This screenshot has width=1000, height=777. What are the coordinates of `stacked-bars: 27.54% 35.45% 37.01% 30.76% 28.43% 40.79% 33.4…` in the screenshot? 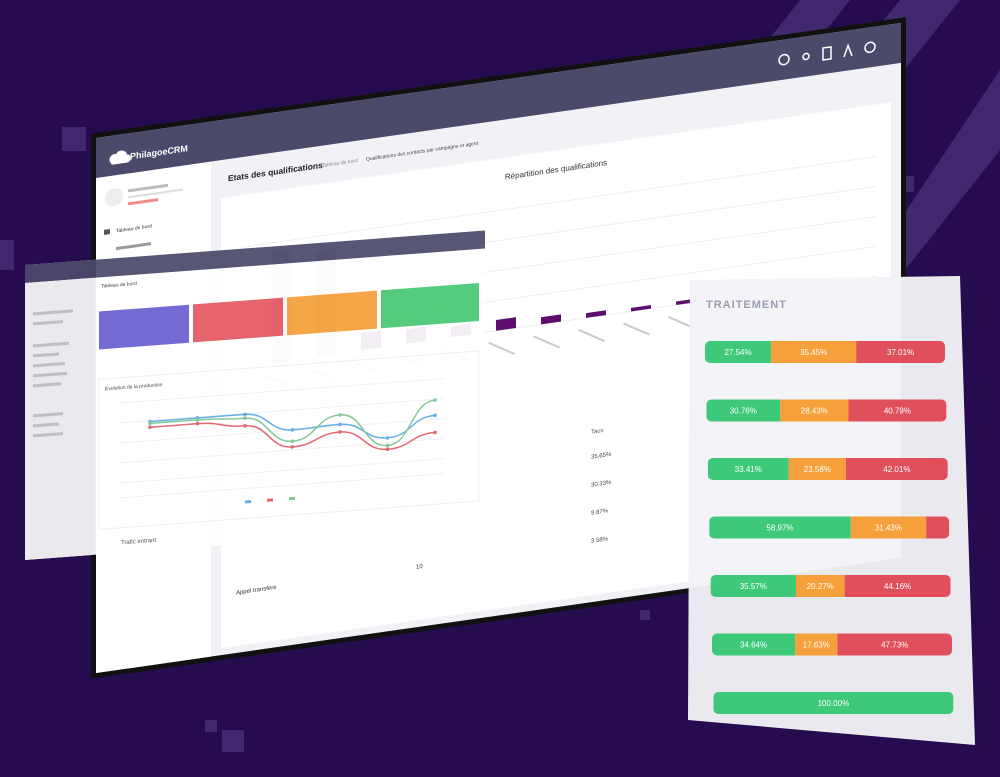 It's located at (829, 527).